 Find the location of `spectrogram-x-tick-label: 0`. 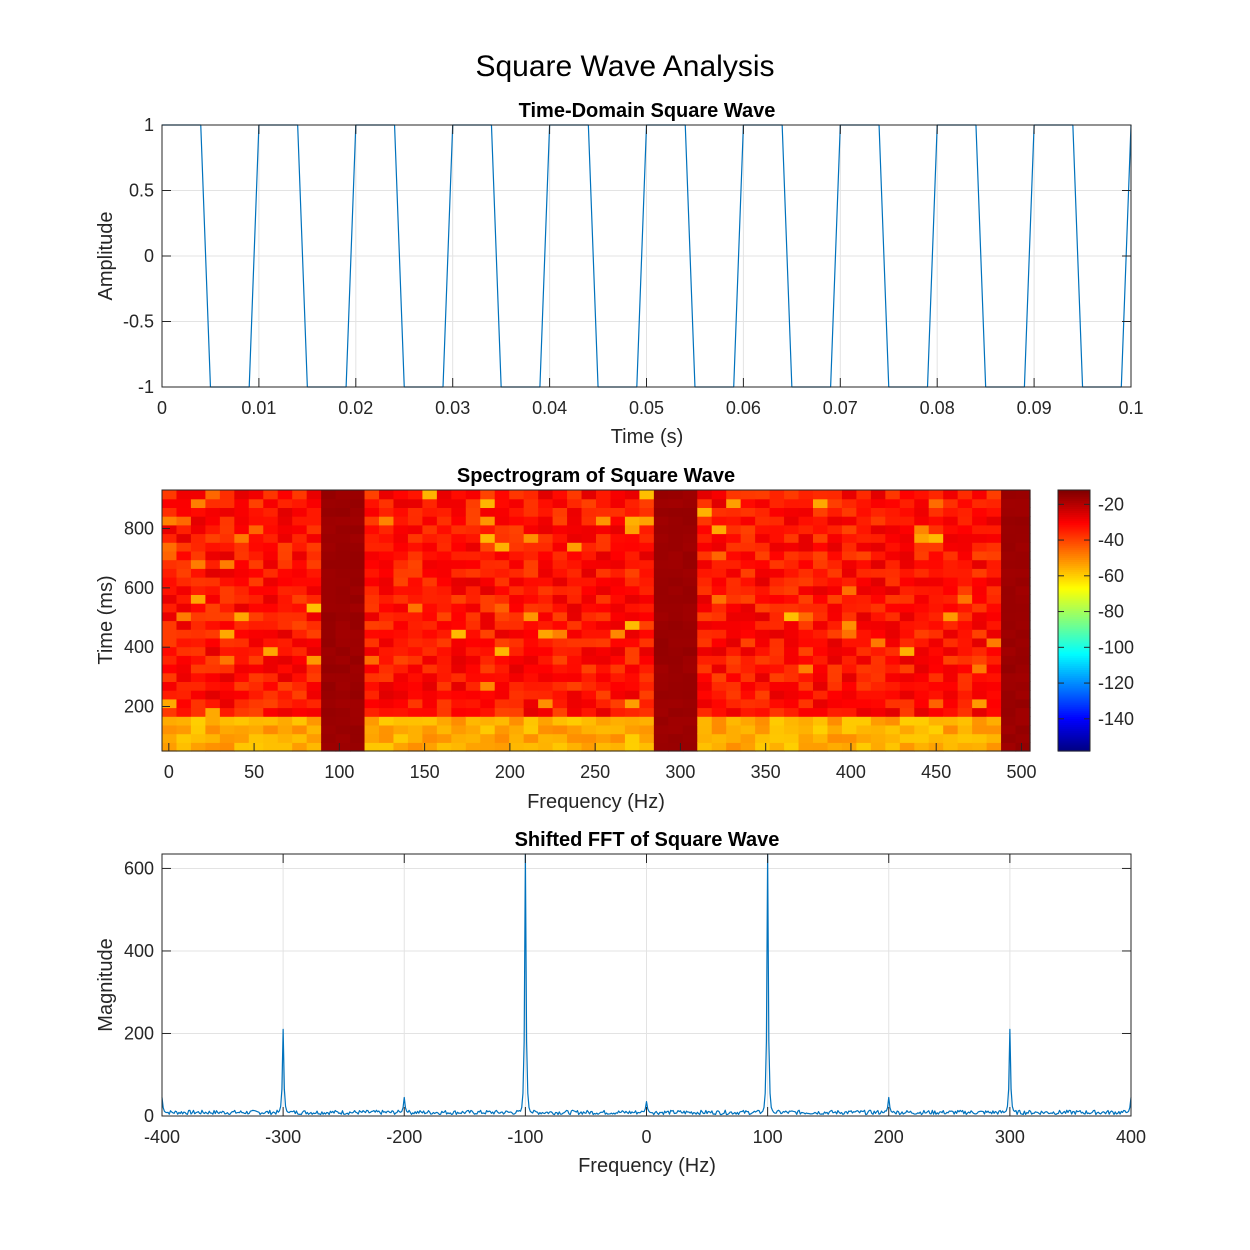

spectrogram-x-tick-label: 0 is located at coordinates (169, 772).